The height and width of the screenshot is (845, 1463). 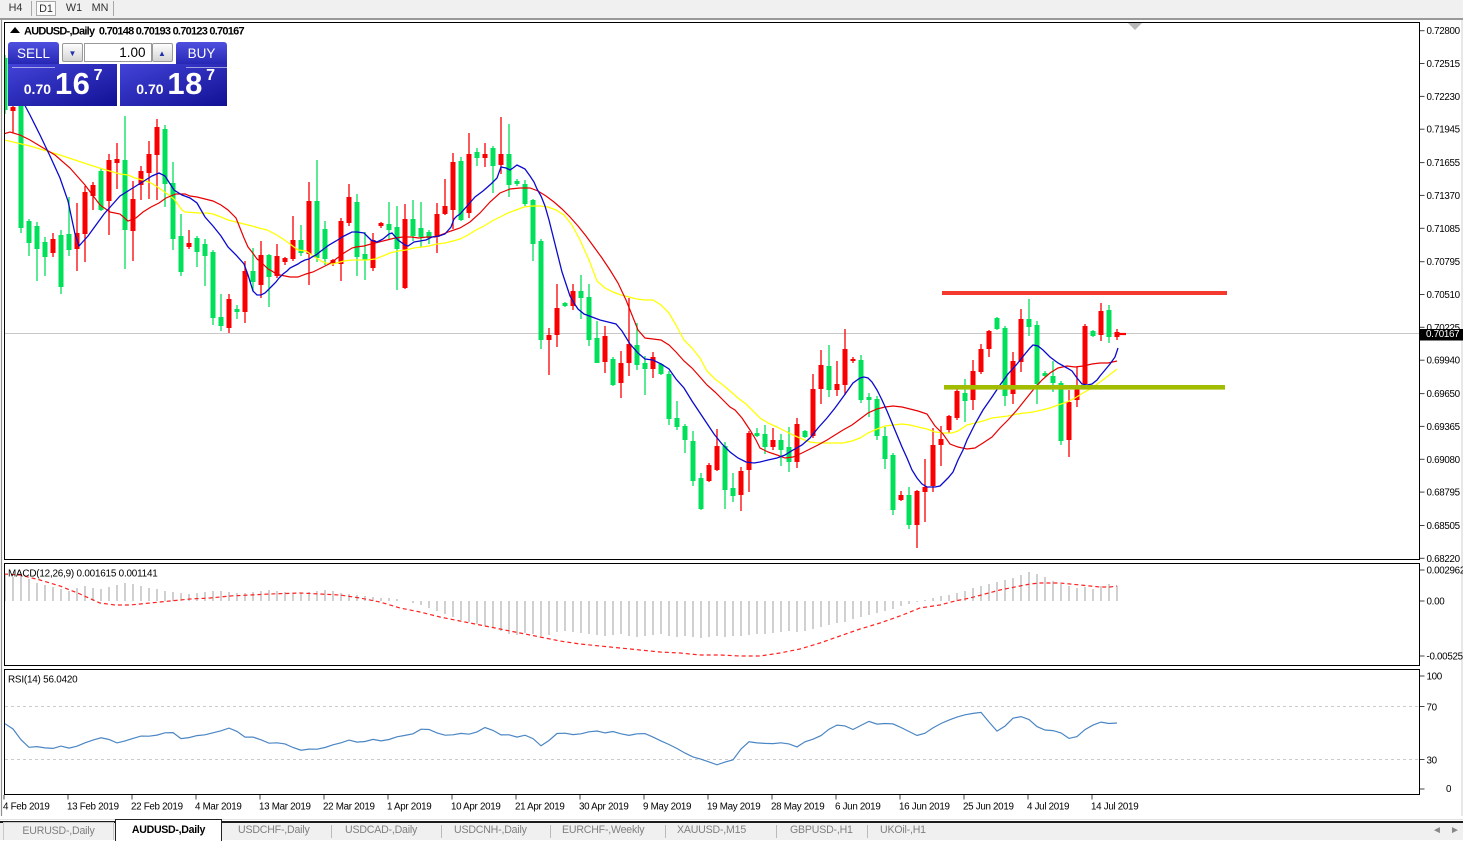 What do you see at coordinates (1444, 130) in the screenshot?
I see `svg-text: 0.71945` at bounding box center [1444, 130].